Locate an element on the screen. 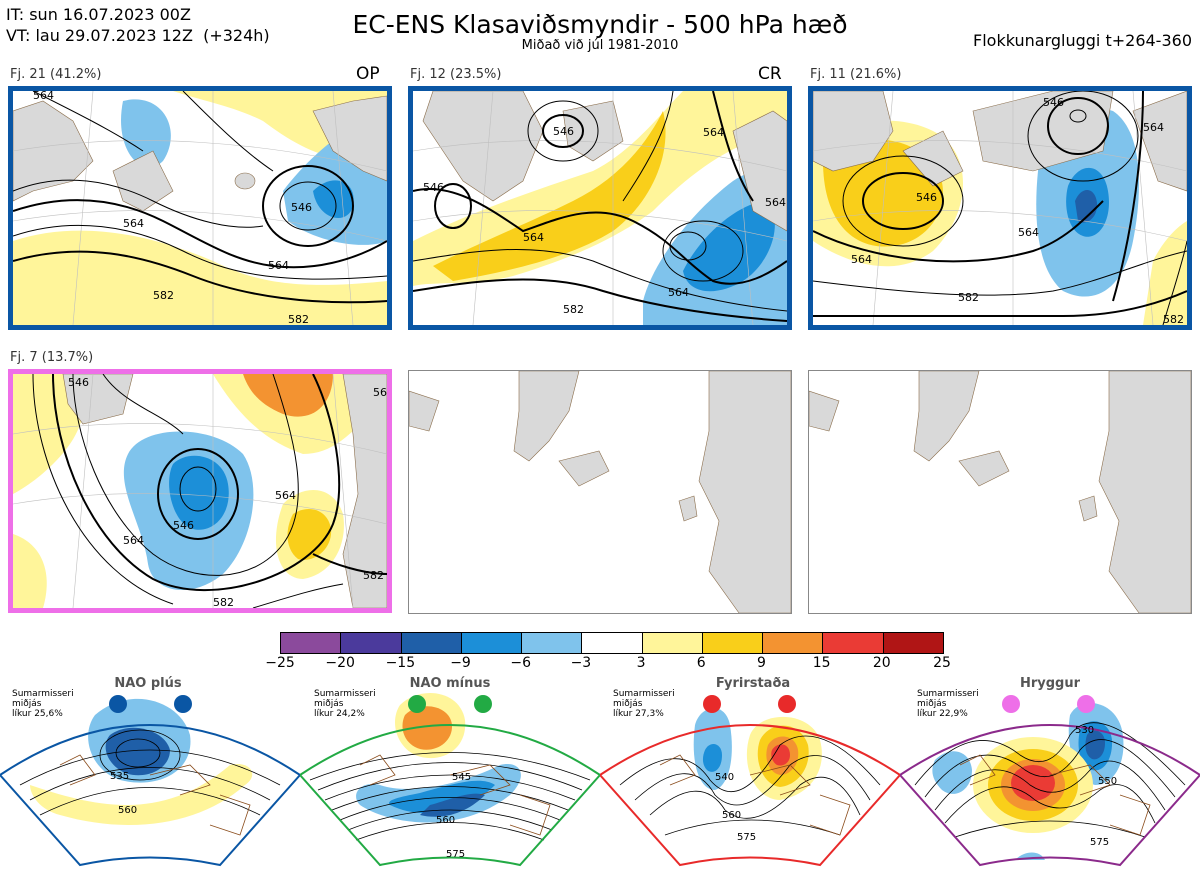  regime-2-map: 545 560 575 is located at coordinates (450, 773).